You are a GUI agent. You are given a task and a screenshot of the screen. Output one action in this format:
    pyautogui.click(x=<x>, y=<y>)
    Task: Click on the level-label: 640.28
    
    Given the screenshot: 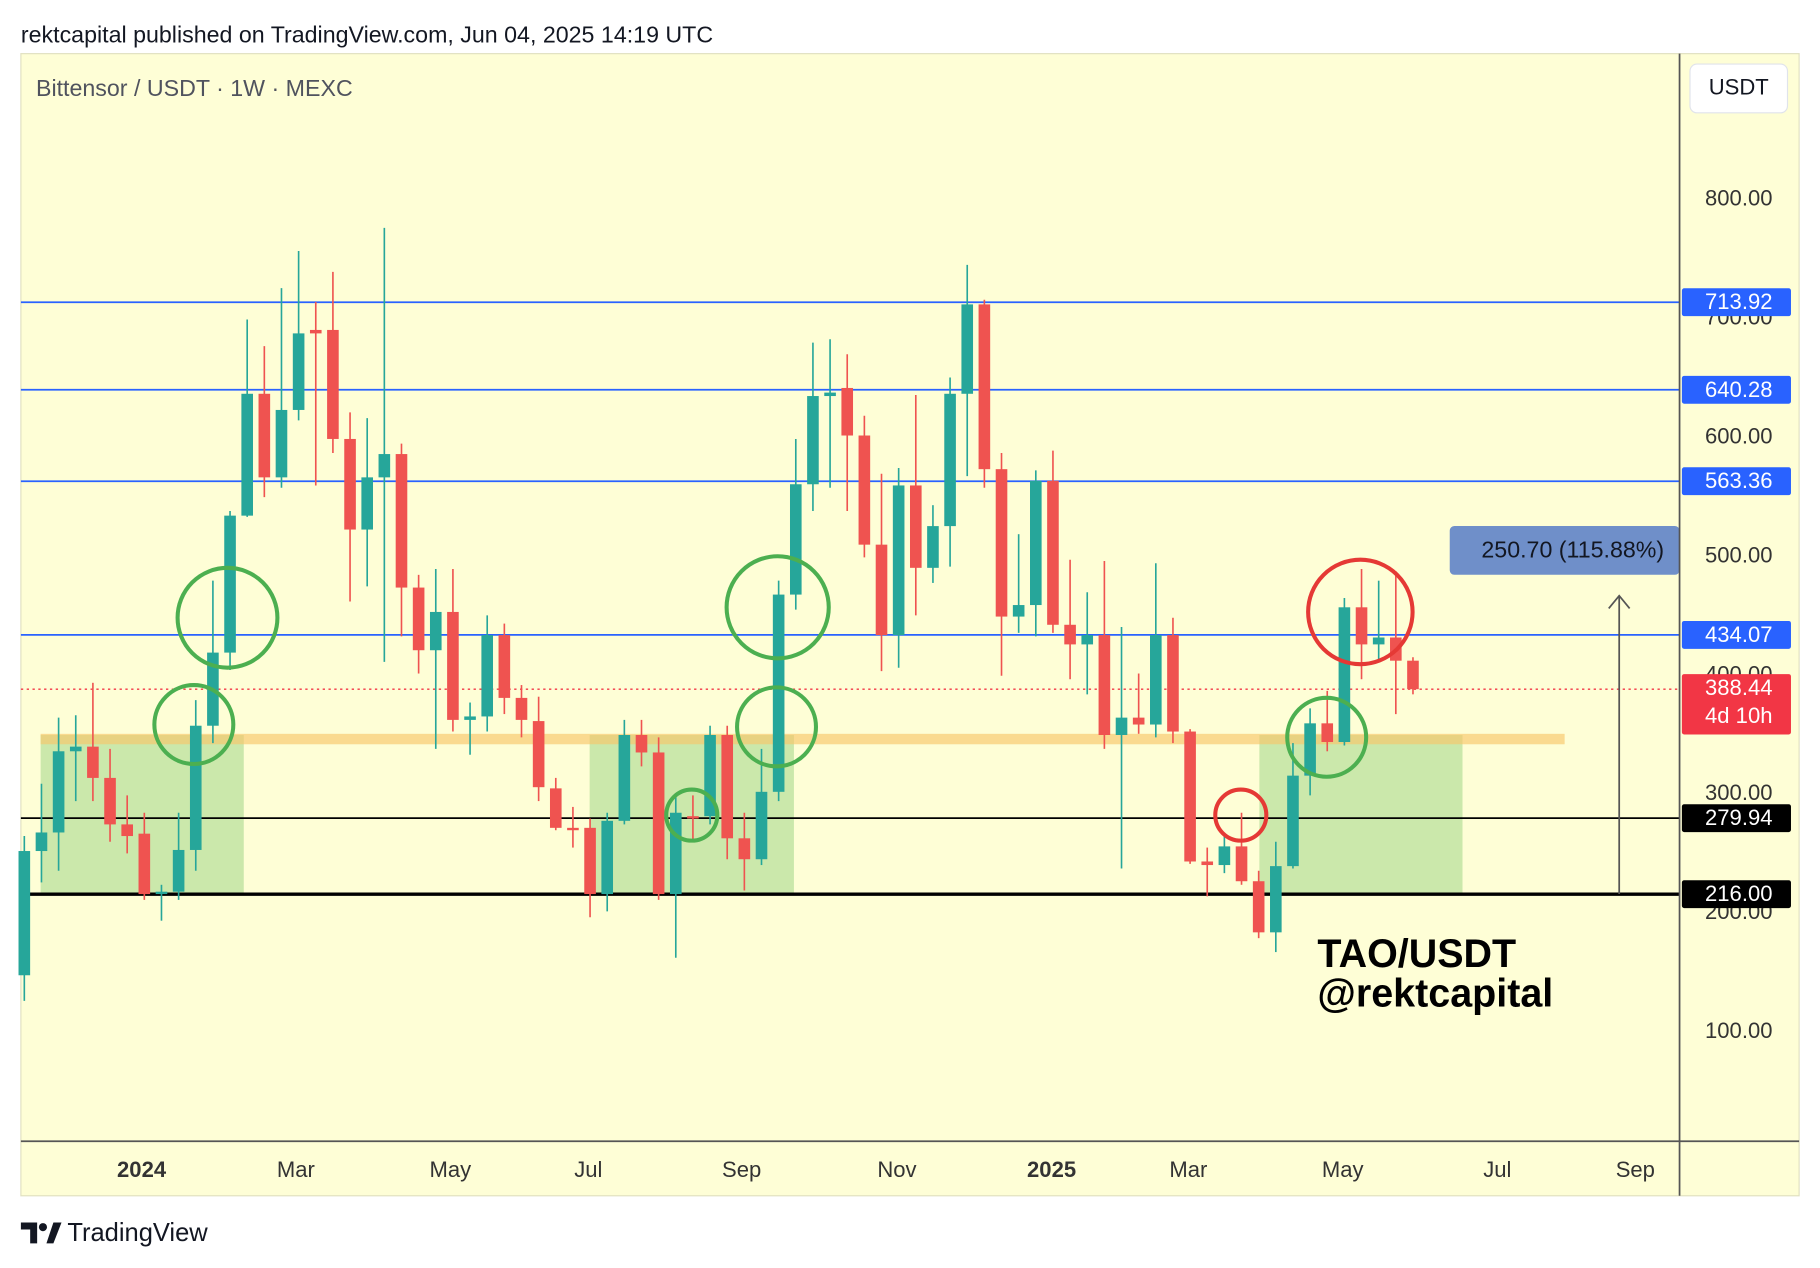 What is the action you would take?
    pyautogui.click(x=1738, y=389)
    